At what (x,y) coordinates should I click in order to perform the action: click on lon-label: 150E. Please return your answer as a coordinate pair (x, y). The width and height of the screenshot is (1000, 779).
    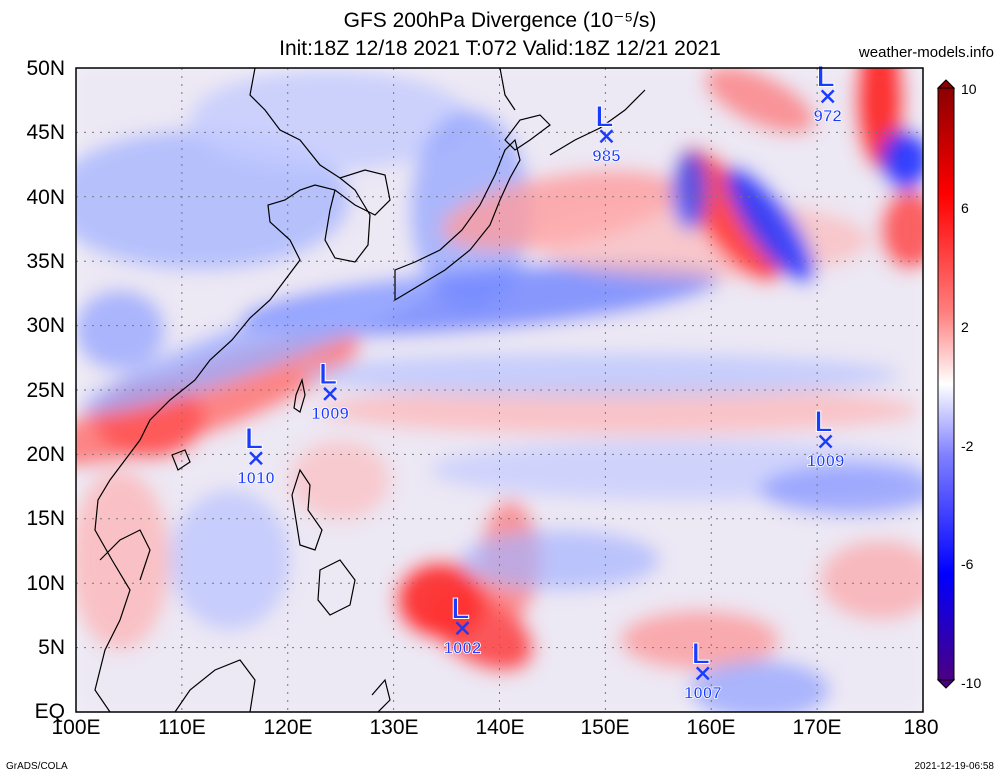
    Looking at the image, I should click on (605, 727).